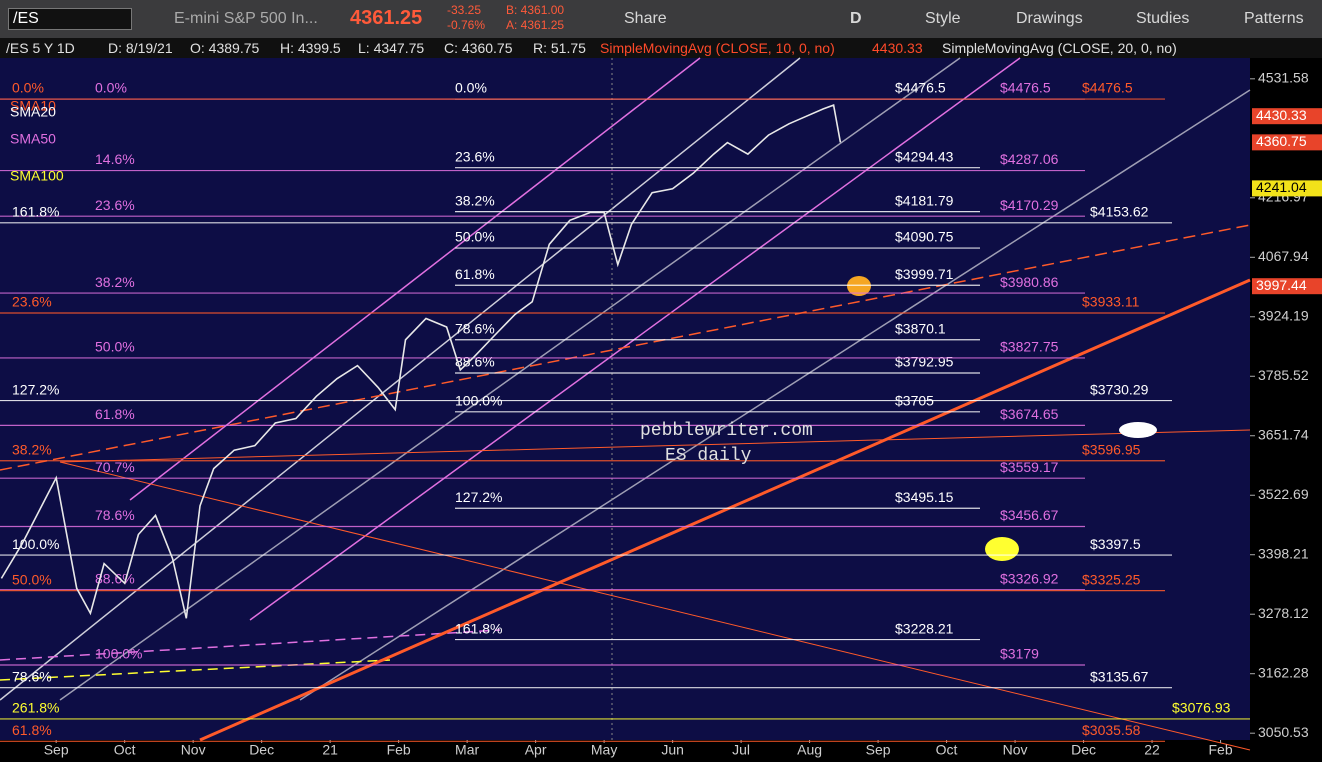  What do you see at coordinates (878, 750) in the screenshot?
I see `x-tick-label: Sep` at bounding box center [878, 750].